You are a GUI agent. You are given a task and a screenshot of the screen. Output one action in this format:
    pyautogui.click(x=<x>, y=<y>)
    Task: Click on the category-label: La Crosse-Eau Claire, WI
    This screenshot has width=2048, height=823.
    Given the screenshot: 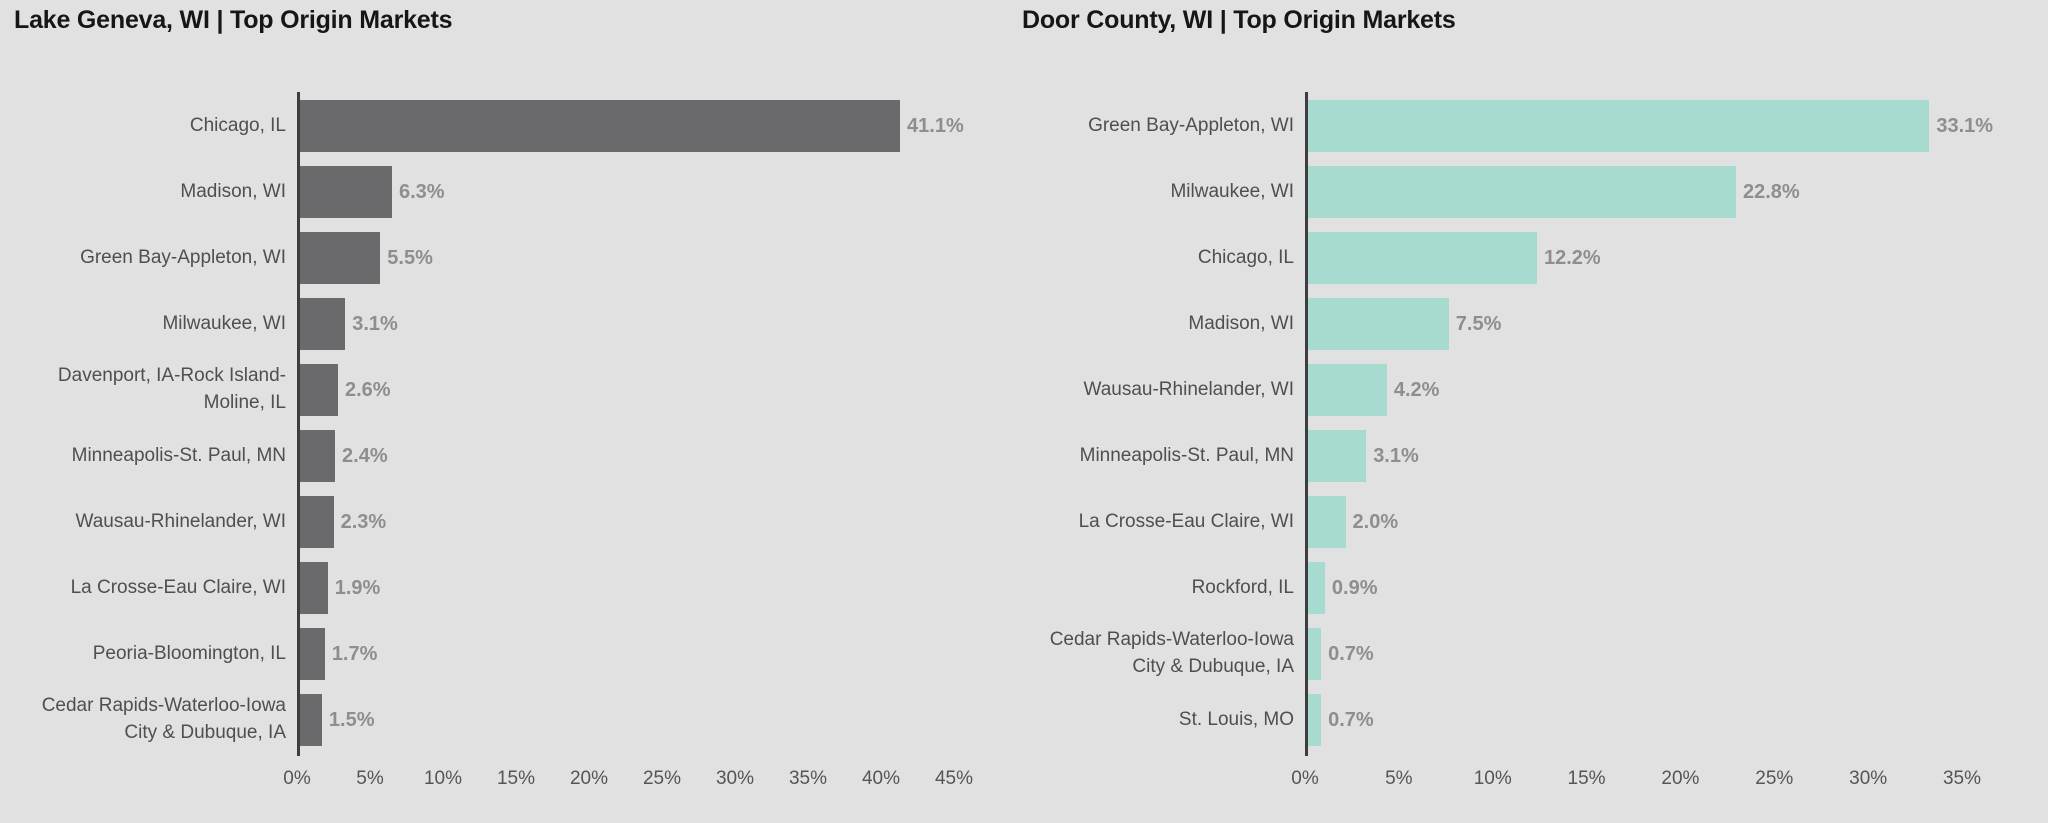 What is the action you would take?
    pyautogui.click(x=1186, y=521)
    